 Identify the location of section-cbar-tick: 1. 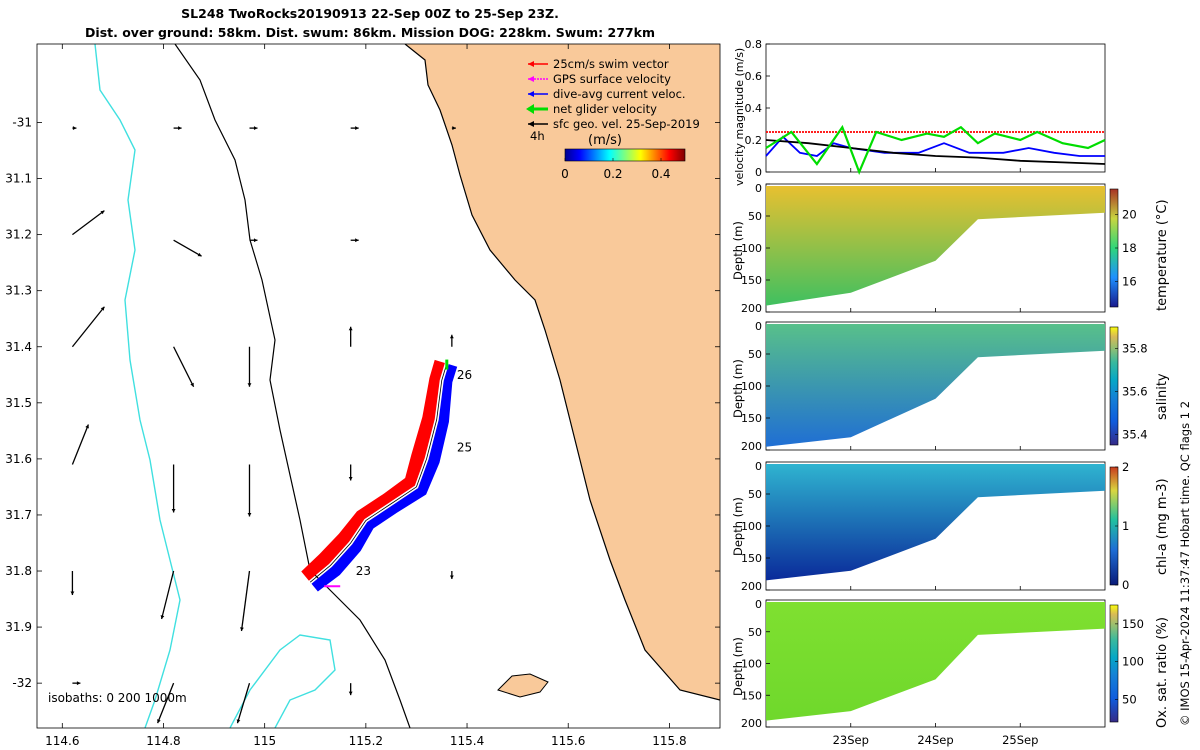
(1125, 526).